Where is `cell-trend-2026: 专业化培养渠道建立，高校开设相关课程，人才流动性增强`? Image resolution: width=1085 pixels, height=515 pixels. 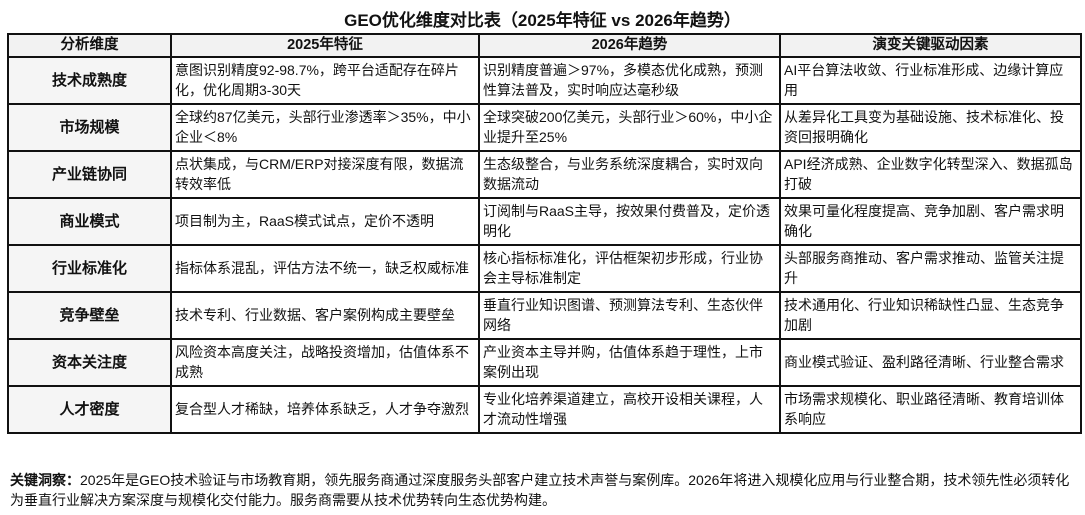 cell-trend-2026: 专业化培养渠道建立，高校开设相关课程，人才流动性增强 is located at coordinates (629, 409).